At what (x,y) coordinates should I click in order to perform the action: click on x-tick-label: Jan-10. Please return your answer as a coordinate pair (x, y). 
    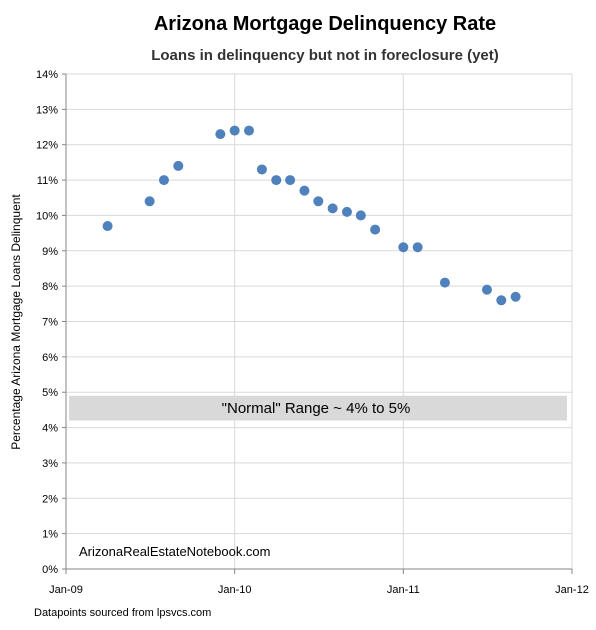
    Looking at the image, I should click on (235, 590).